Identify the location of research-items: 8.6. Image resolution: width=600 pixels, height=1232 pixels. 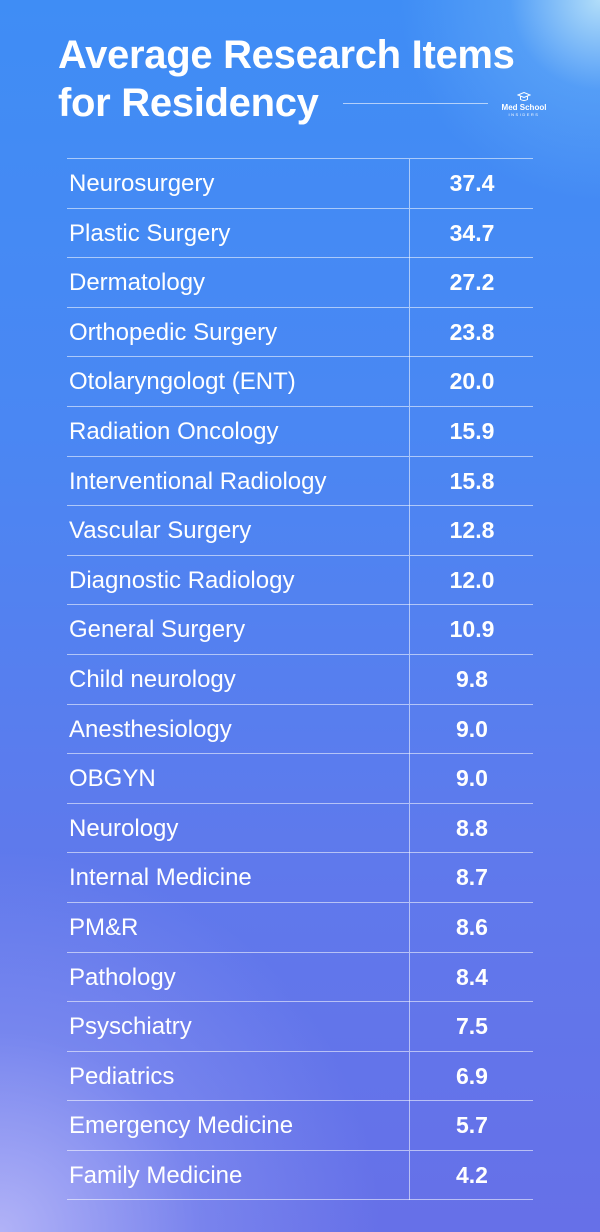
(471, 927).